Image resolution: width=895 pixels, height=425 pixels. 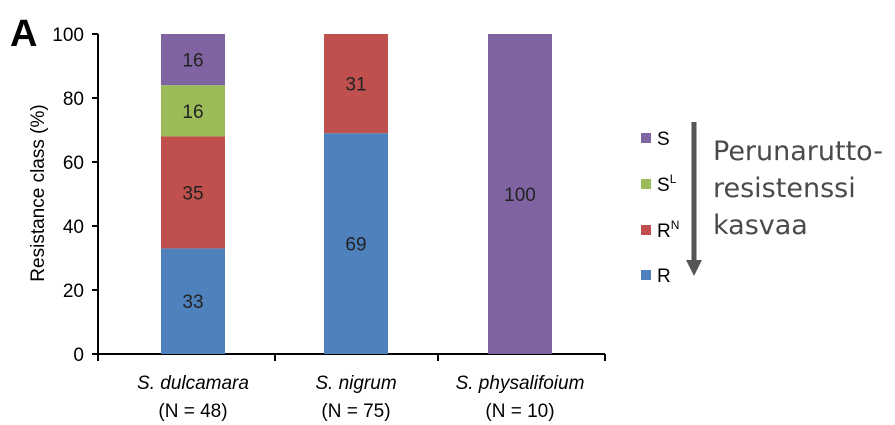 What do you see at coordinates (673, 179) in the screenshot?
I see `legend-label-sup: L` at bounding box center [673, 179].